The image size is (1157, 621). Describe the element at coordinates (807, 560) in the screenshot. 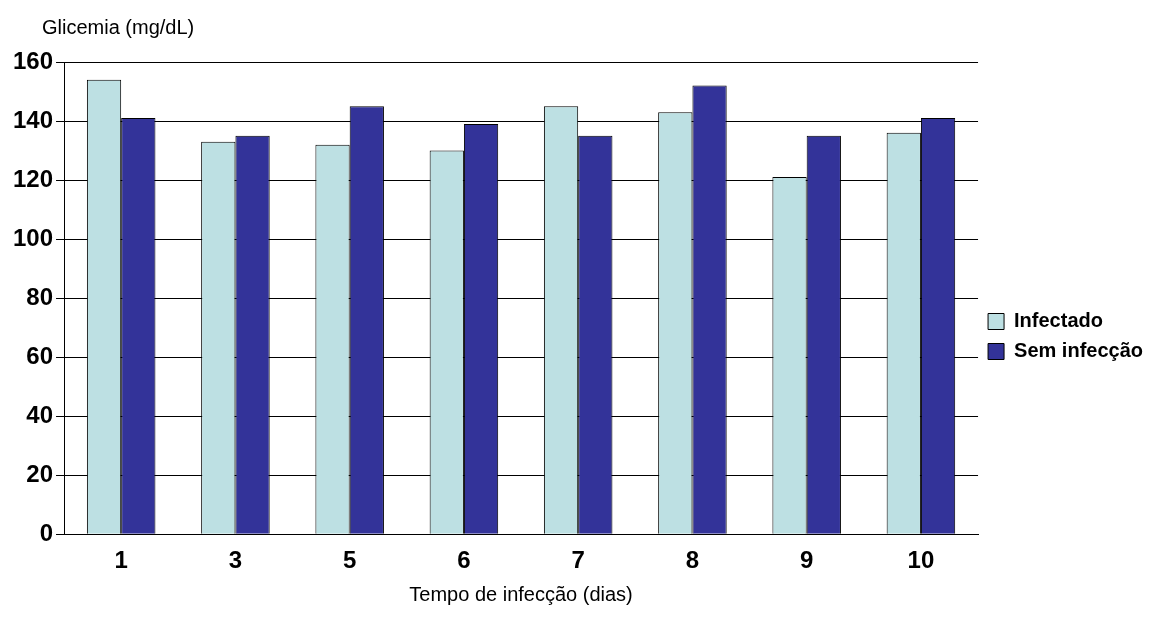

I see `x-tick-label: 9` at that location.